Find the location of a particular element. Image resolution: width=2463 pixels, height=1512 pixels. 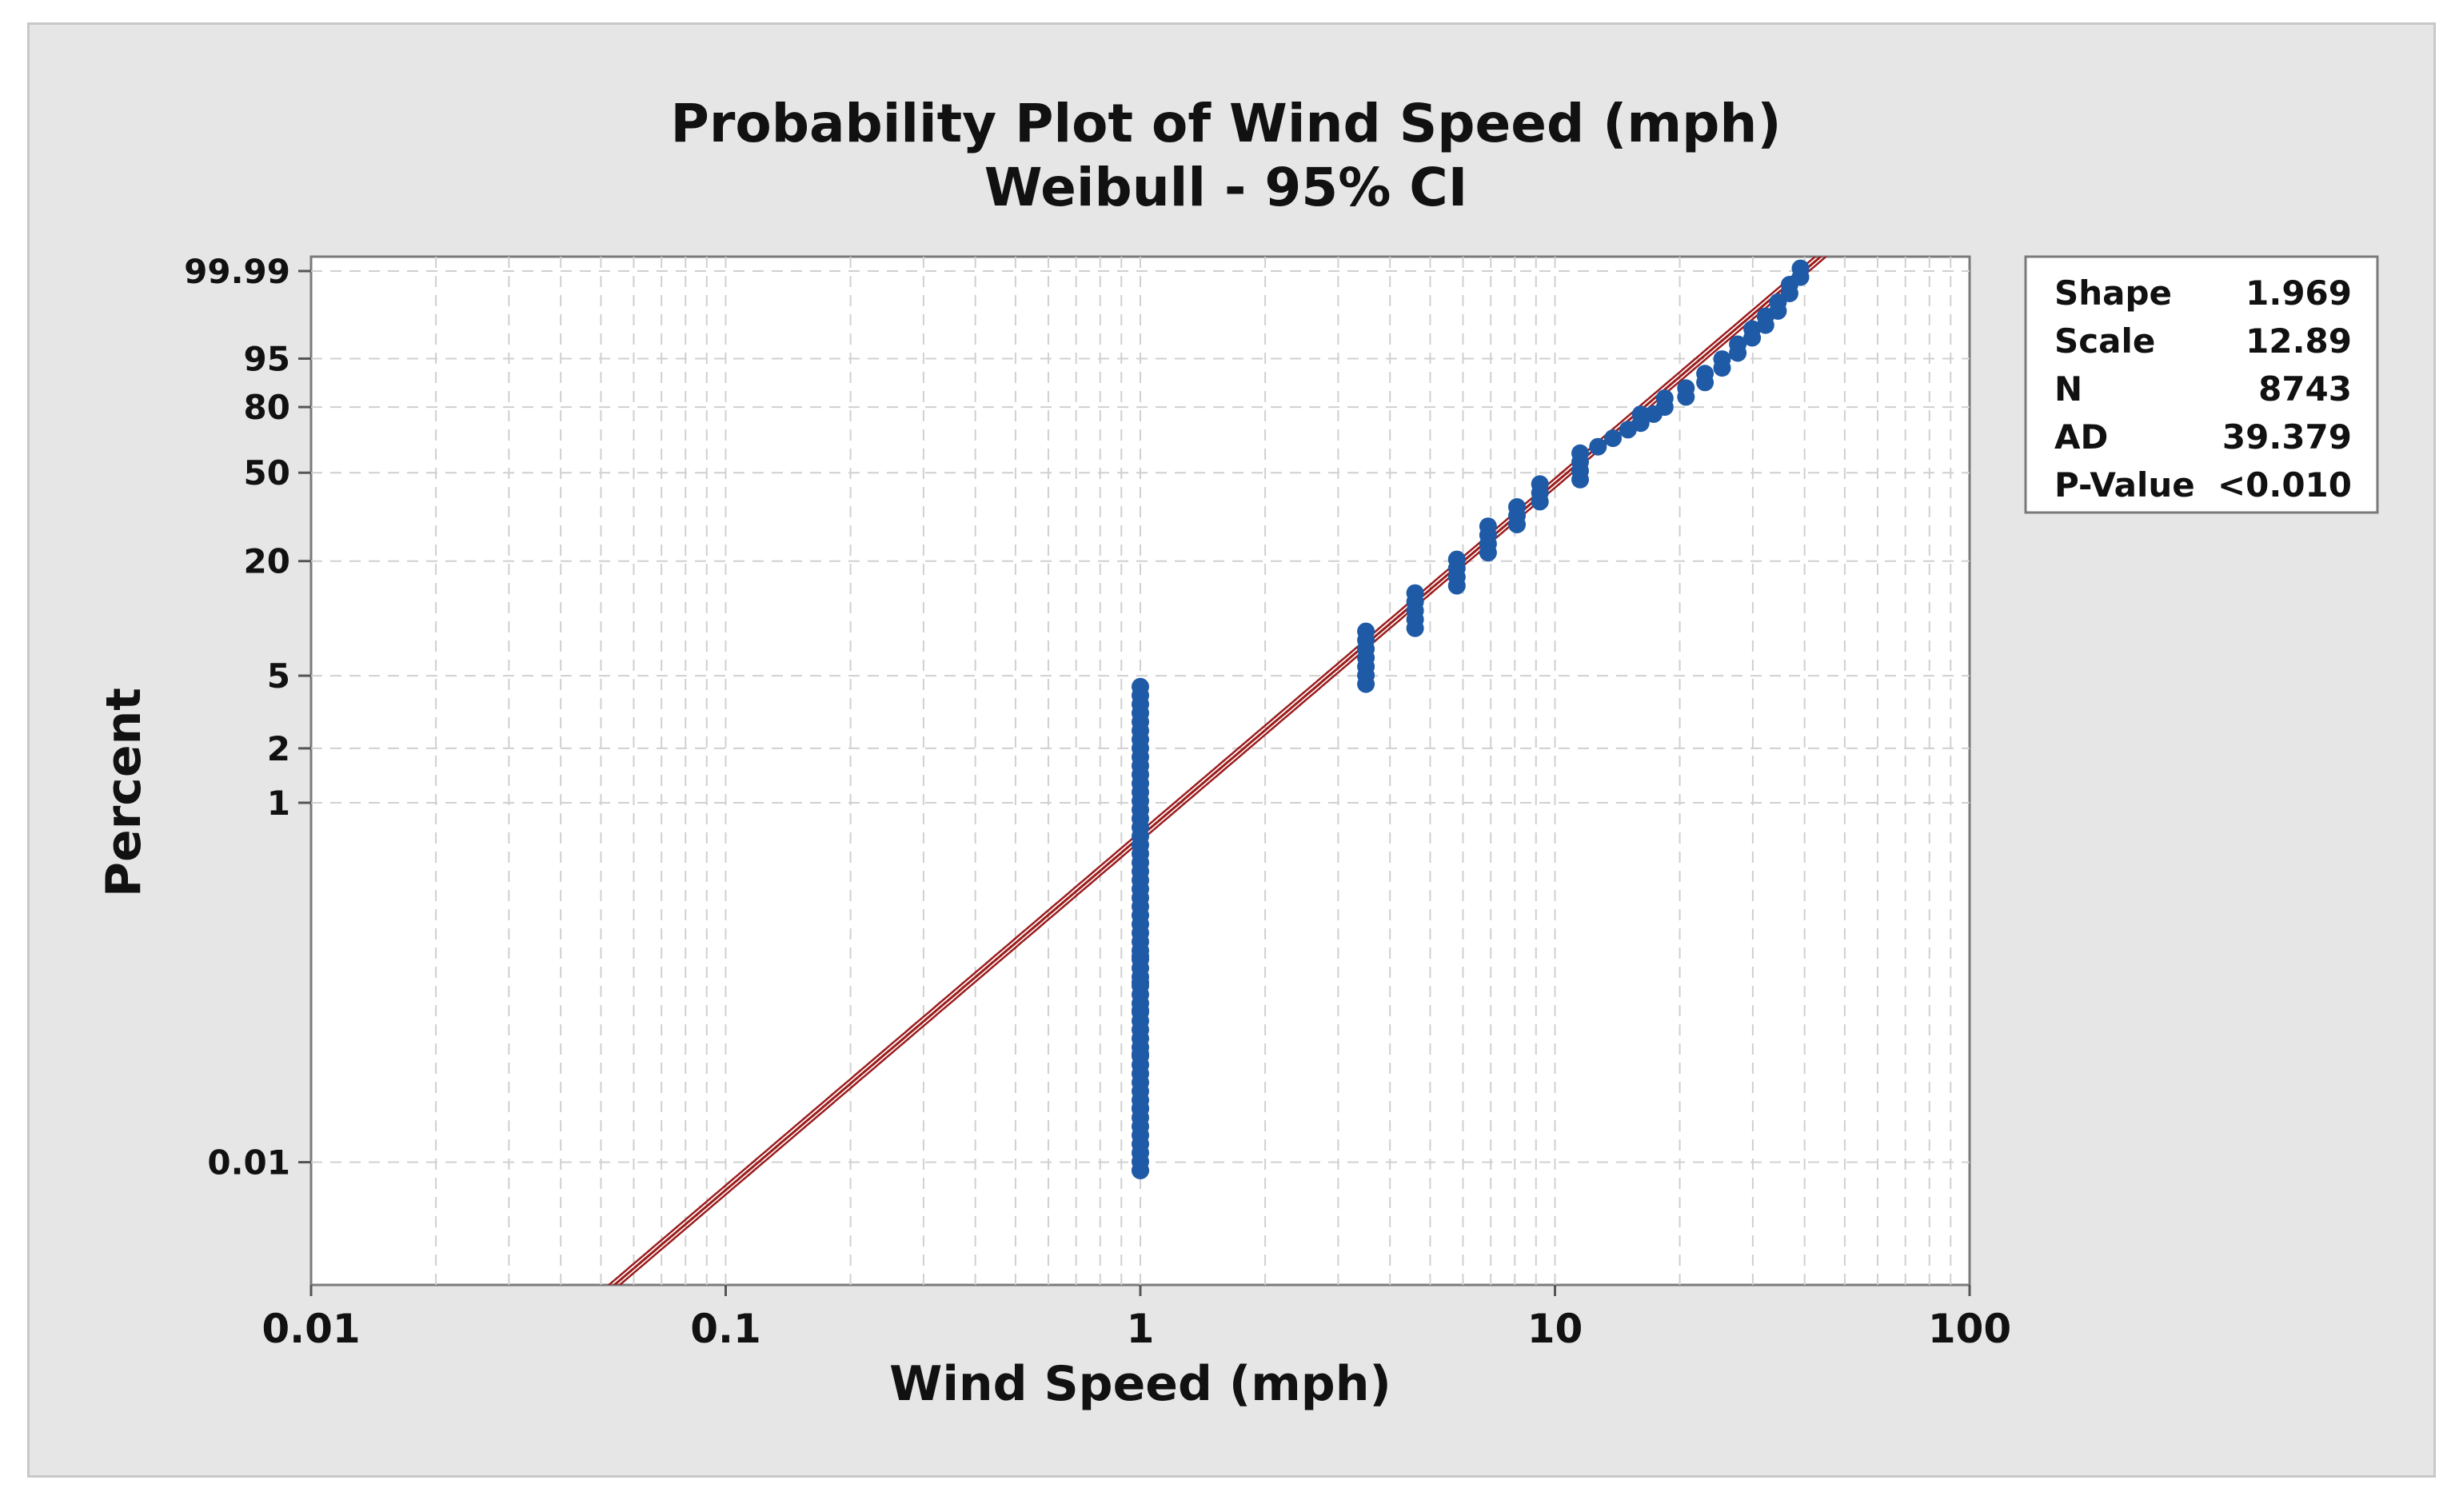

stat-value: 1.969 is located at coordinates (2298, 293).